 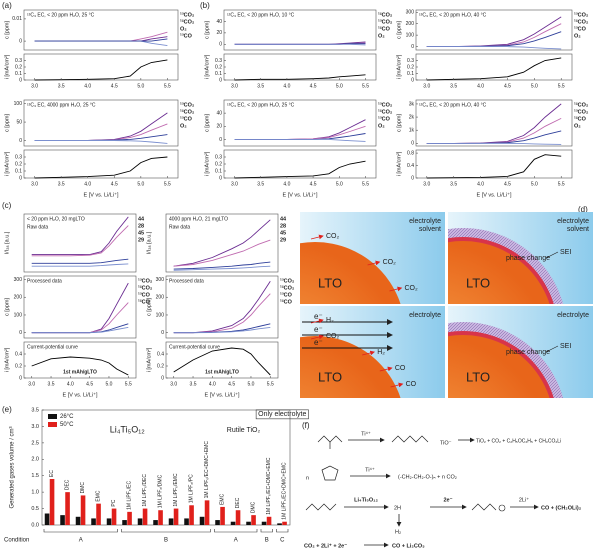 What do you see at coordinates (52, 473) in the screenshot?
I see `category-label: EC` at bounding box center [52, 473].